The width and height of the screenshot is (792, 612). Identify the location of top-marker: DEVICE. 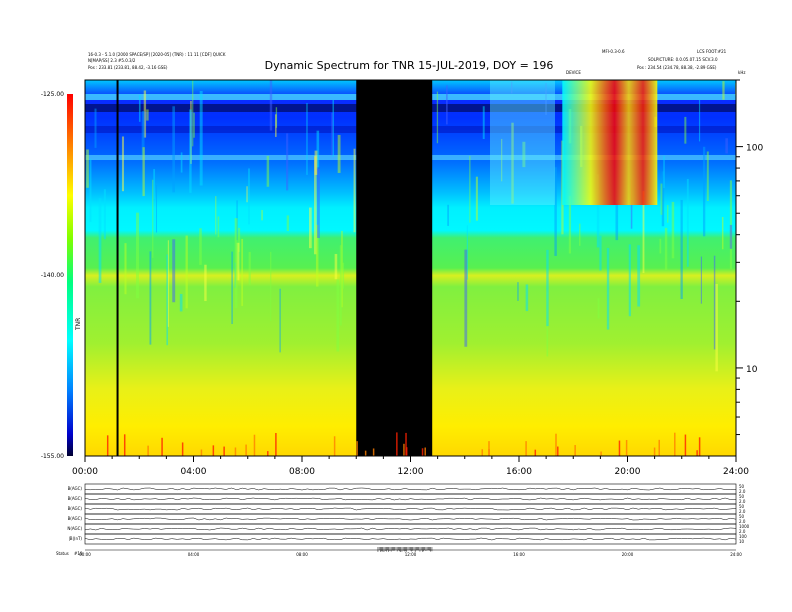
(573, 72).